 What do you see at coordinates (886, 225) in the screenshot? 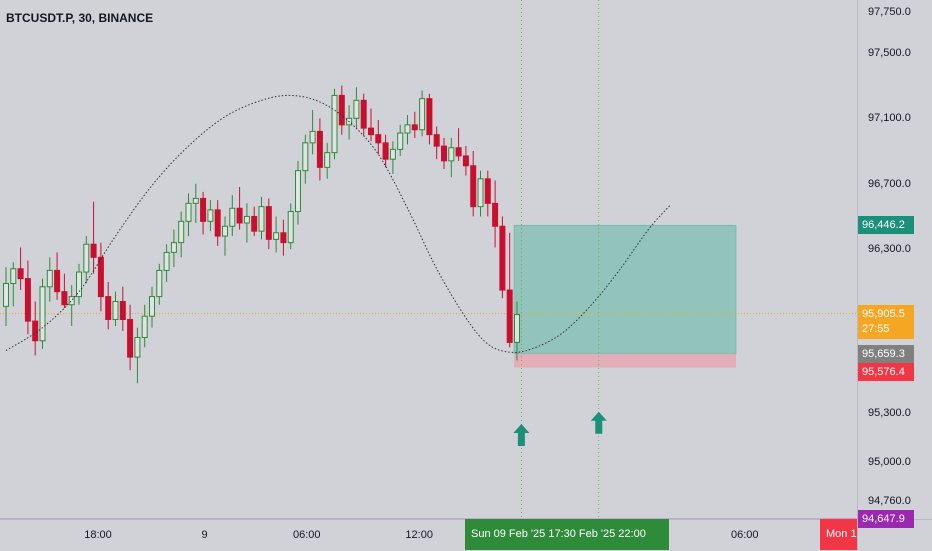
I see `take-profit-price-tag: 96,446.2` at bounding box center [886, 225].